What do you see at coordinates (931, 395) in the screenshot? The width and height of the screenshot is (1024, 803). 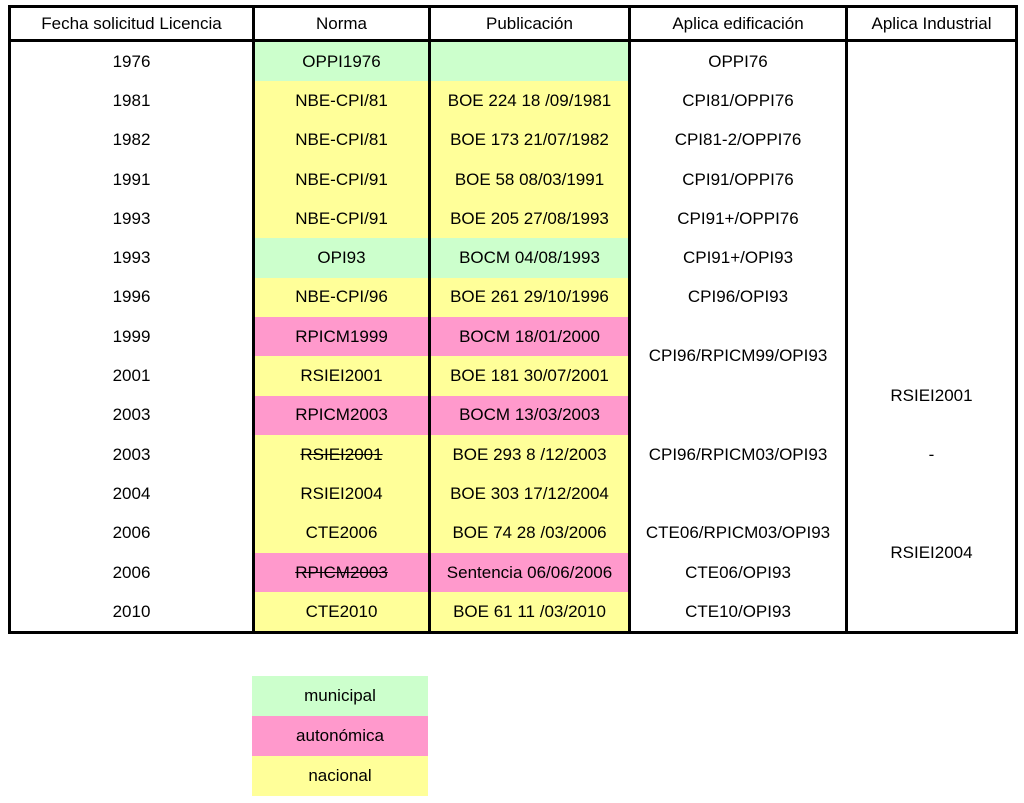 I see `cell-industrial: RSIEI2001` at bounding box center [931, 395].